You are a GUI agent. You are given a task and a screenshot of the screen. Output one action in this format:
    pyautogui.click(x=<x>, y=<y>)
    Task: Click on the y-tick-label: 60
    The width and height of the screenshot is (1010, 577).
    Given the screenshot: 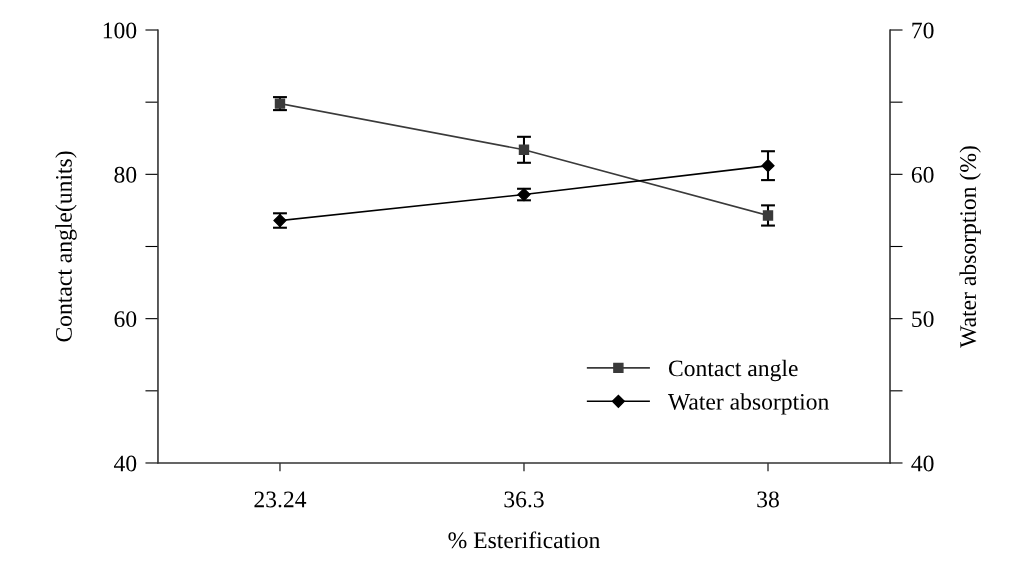 What is the action you would take?
    pyautogui.click(x=125, y=319)
    